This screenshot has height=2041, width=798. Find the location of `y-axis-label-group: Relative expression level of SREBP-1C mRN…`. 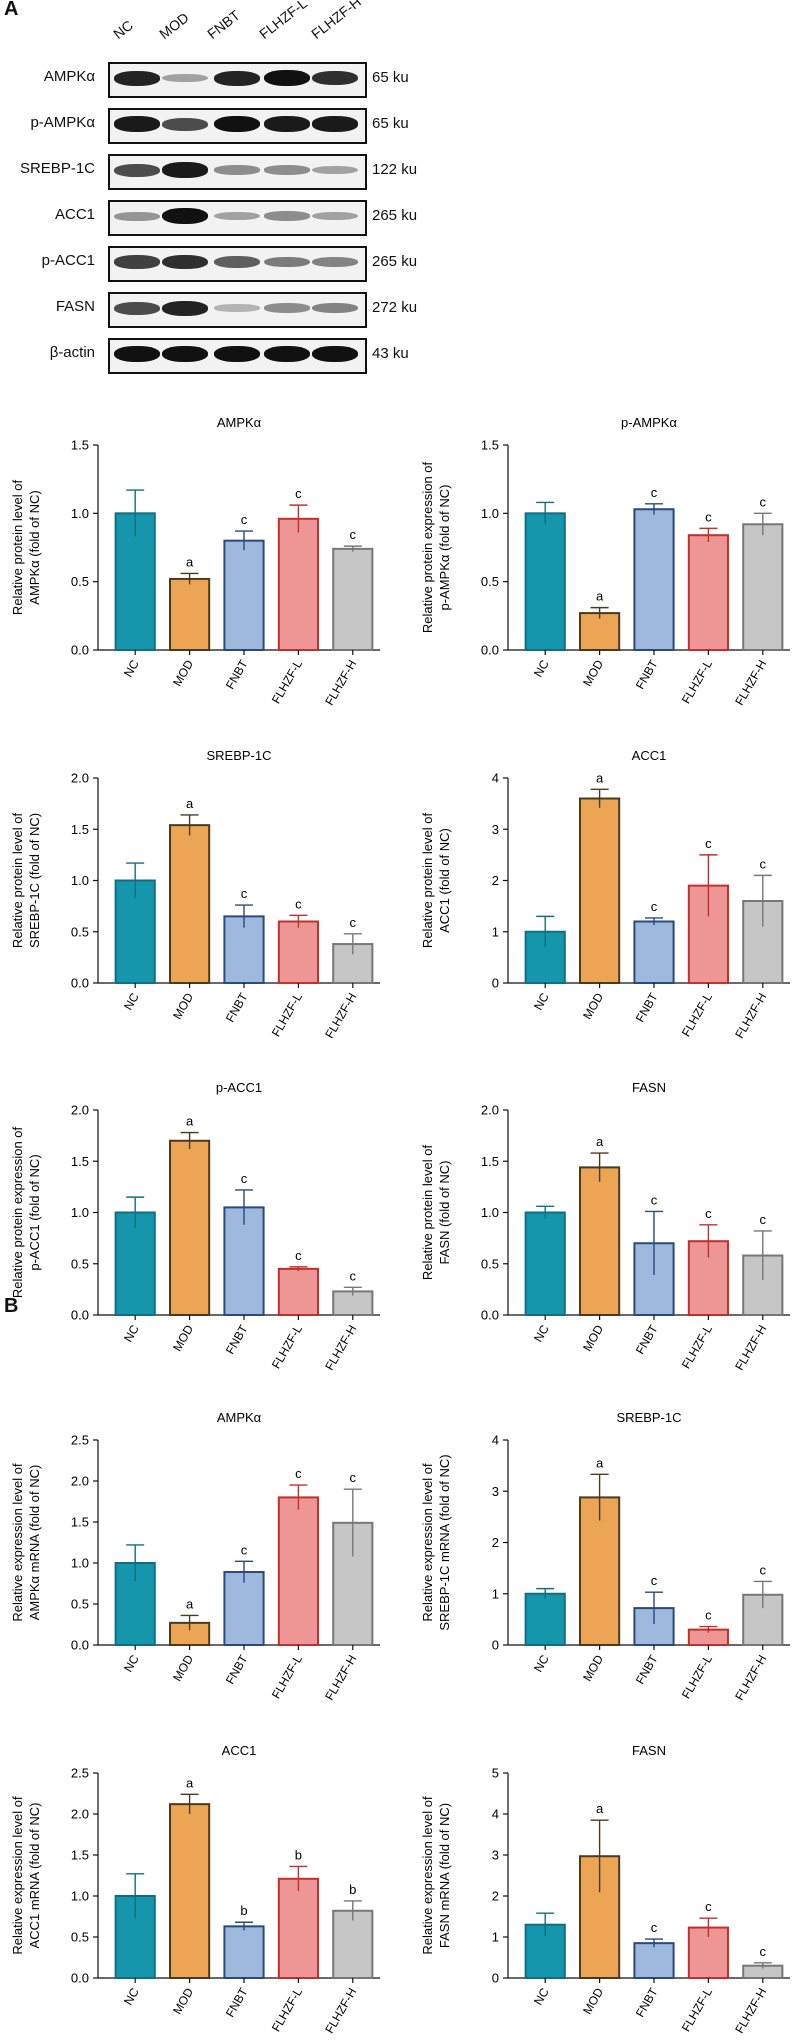

y-axis-label-group: Relative expression level of SREBP-1C mRN… is located at coordinates (436, 1542).